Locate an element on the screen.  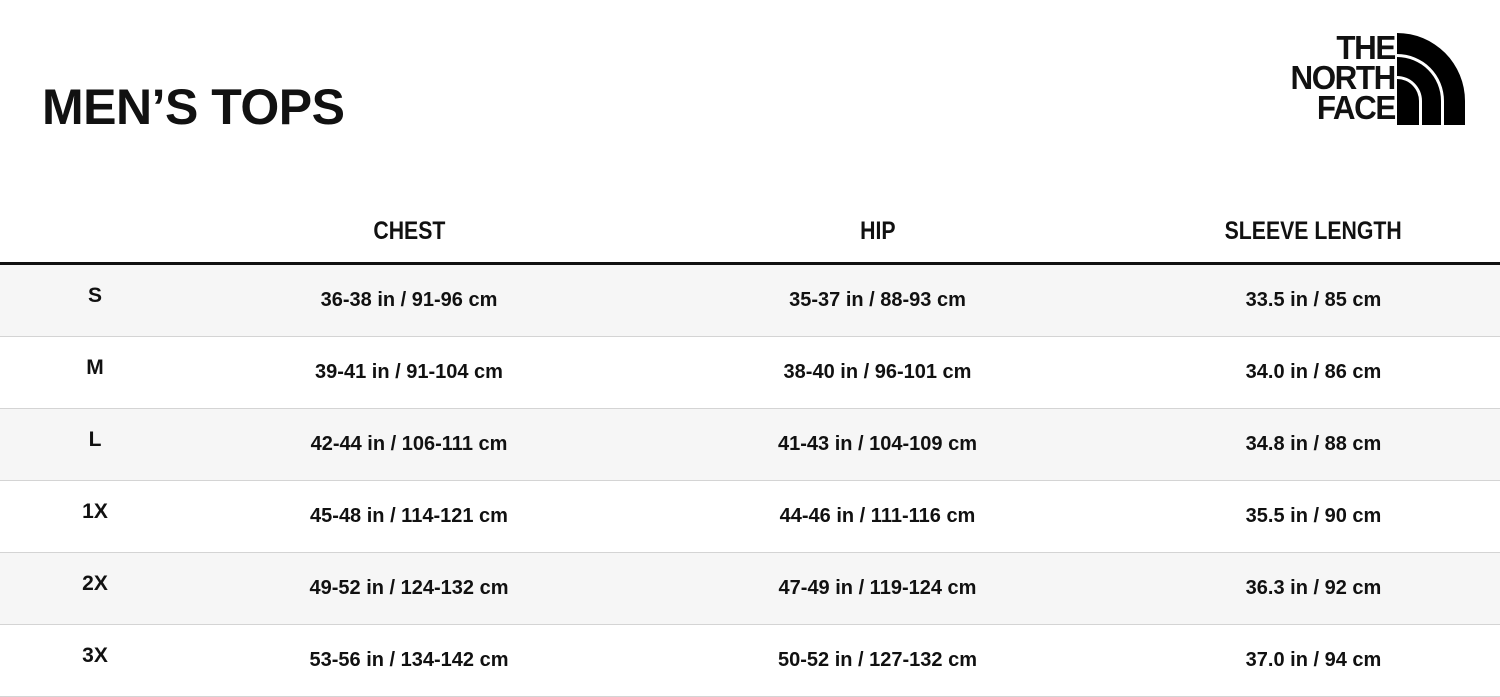
half-dome-icon is located at coordinates (1431, 79).